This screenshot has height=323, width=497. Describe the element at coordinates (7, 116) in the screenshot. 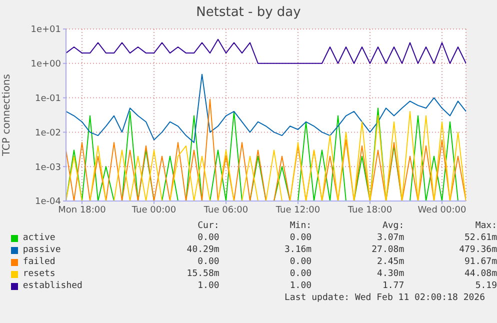

I see `y-axis-title: TCP connections` at that location.